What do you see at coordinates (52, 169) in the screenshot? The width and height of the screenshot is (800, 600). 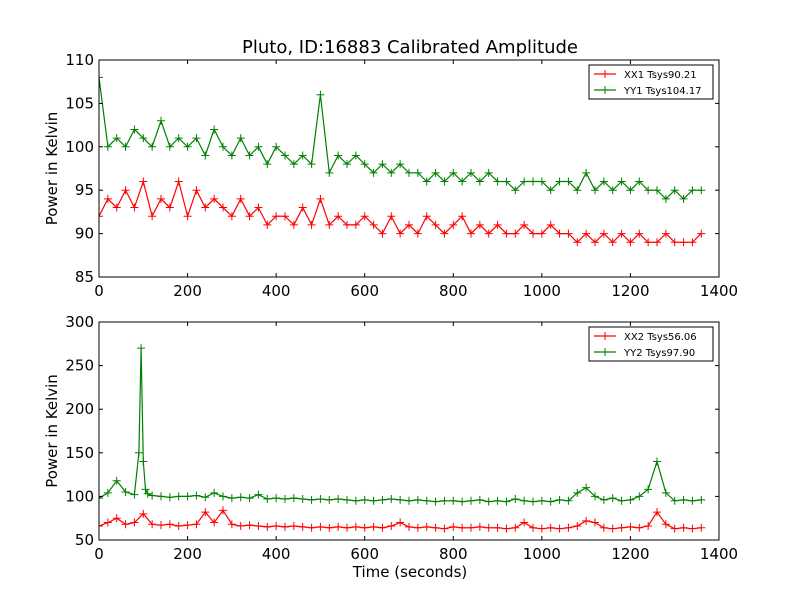 I see `y-axis-label: Power in Kelvin` at bounding box center [52, 169].